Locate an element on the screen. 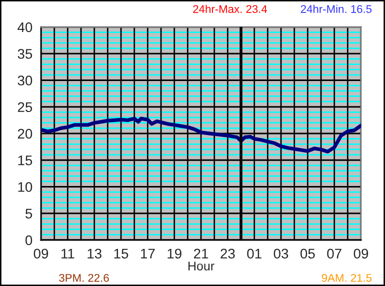 Image resolution: width=385 pixels, height=286 pixels. text: 24hr-Min. 16.5 is located at coordinates (336, 8).